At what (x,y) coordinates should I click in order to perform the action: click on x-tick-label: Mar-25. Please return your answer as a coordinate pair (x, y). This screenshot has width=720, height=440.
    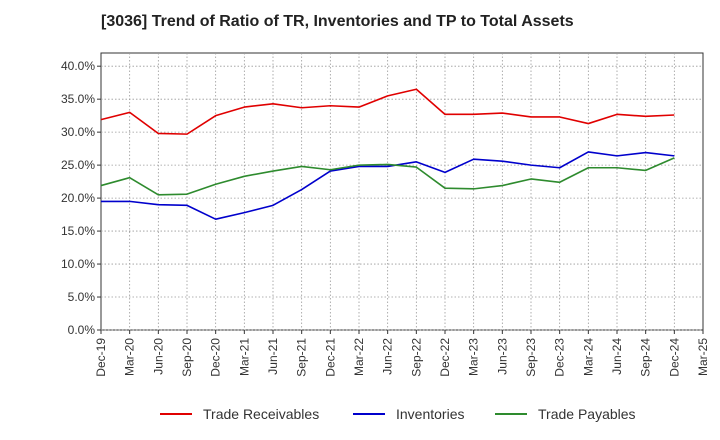
    Looking at the image, I should click on (703, 357).